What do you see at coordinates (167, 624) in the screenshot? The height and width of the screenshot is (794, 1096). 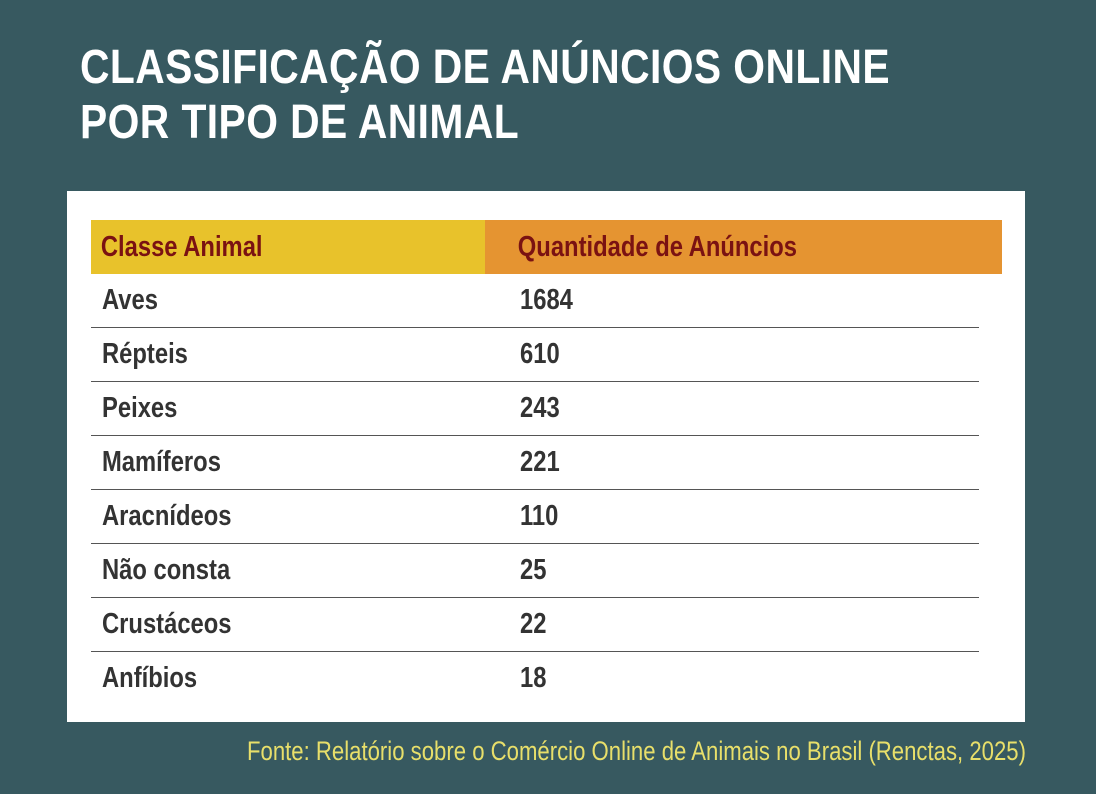 I see `animal-class-label: Crustáceos` at bounding box center [167, 624].